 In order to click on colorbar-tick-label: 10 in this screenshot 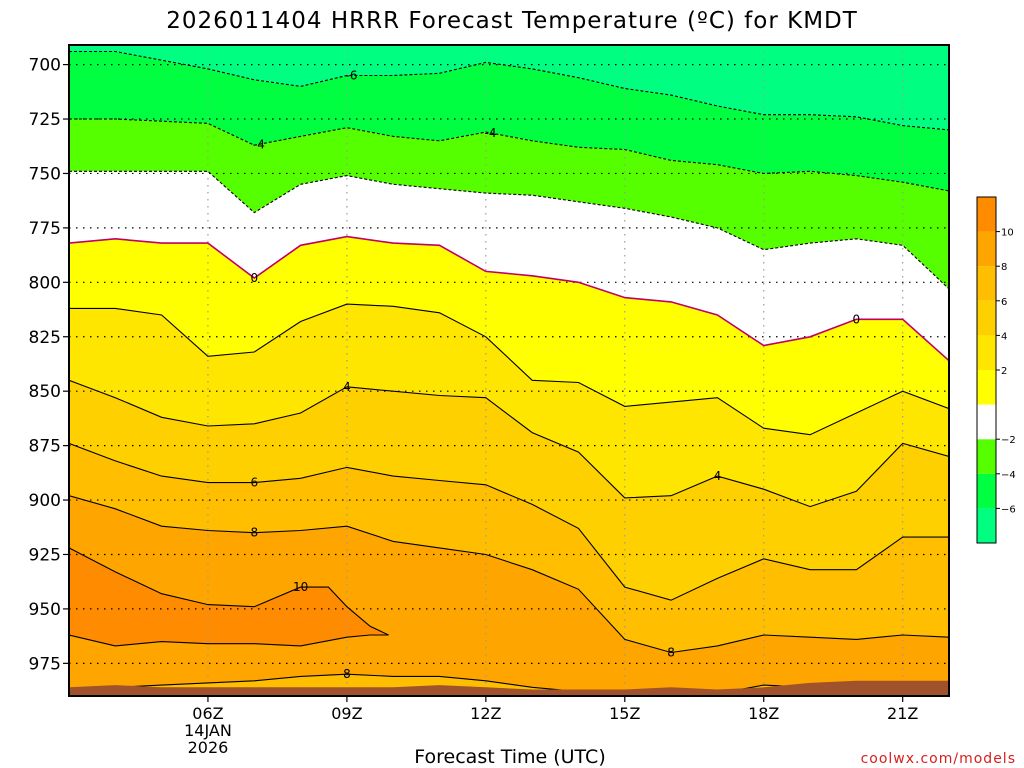, I will do `click(1007, 233)`.